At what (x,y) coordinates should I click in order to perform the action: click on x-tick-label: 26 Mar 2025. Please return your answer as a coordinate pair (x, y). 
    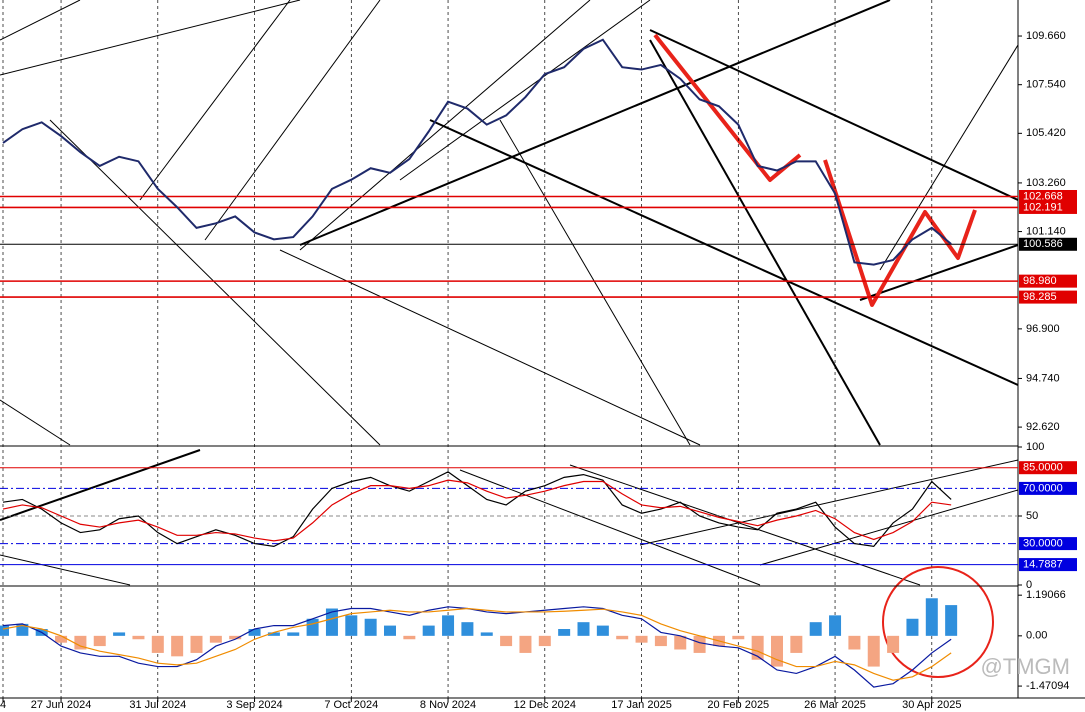
    Looking at the image, I should click on (835, 705).